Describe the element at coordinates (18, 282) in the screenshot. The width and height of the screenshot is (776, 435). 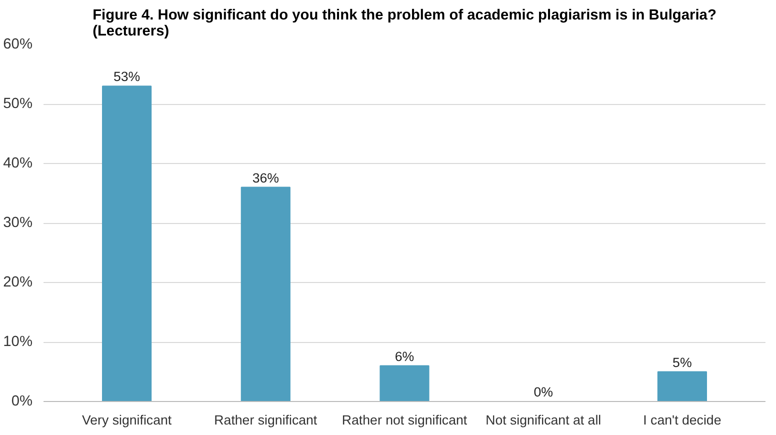
I see `y-tick-label: 20%` at that location.